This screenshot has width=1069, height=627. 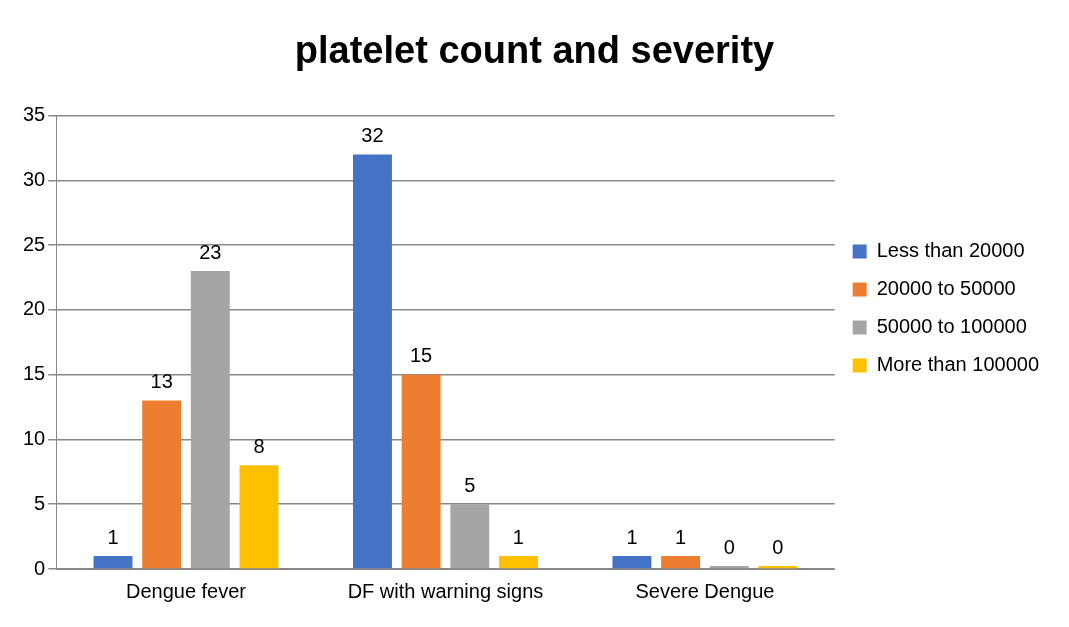 I want to click on legend-label: 20000 to 50000, so click(x=946, y=288).